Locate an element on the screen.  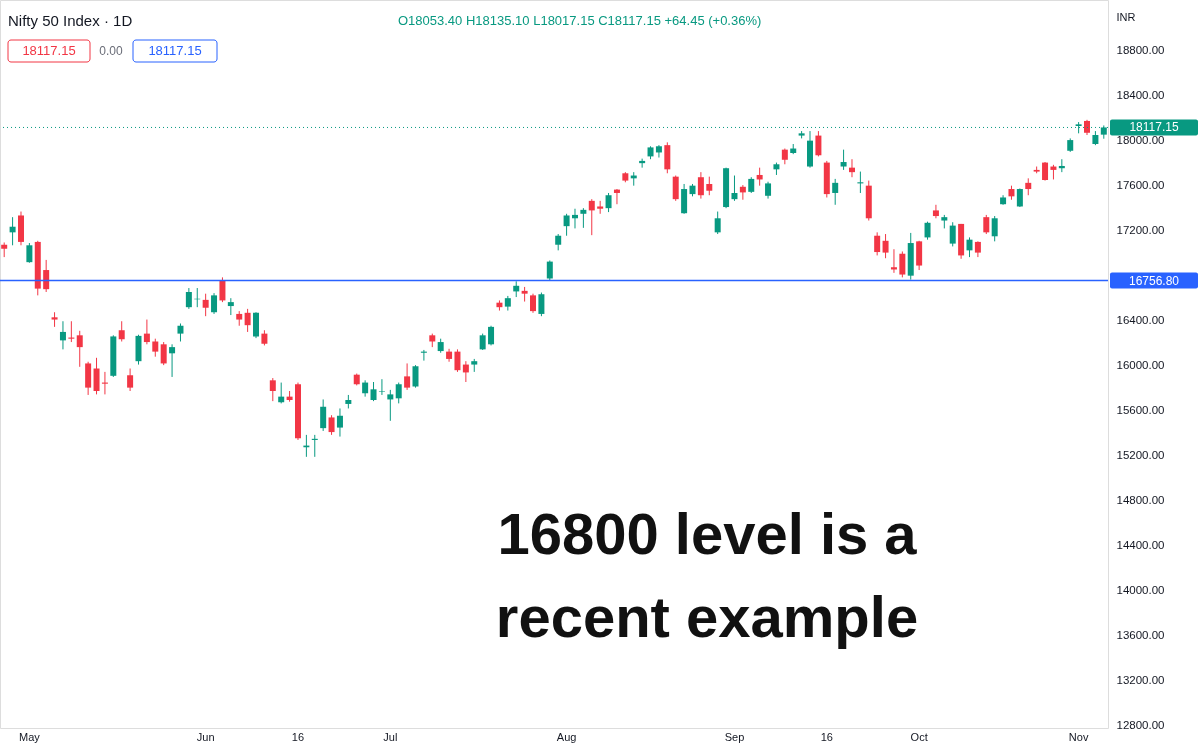
annotation: O18053.40 H18135.10 L18017.15 C18117.15 +64.45 (+0.36%) is located at coordinates (580, 20).